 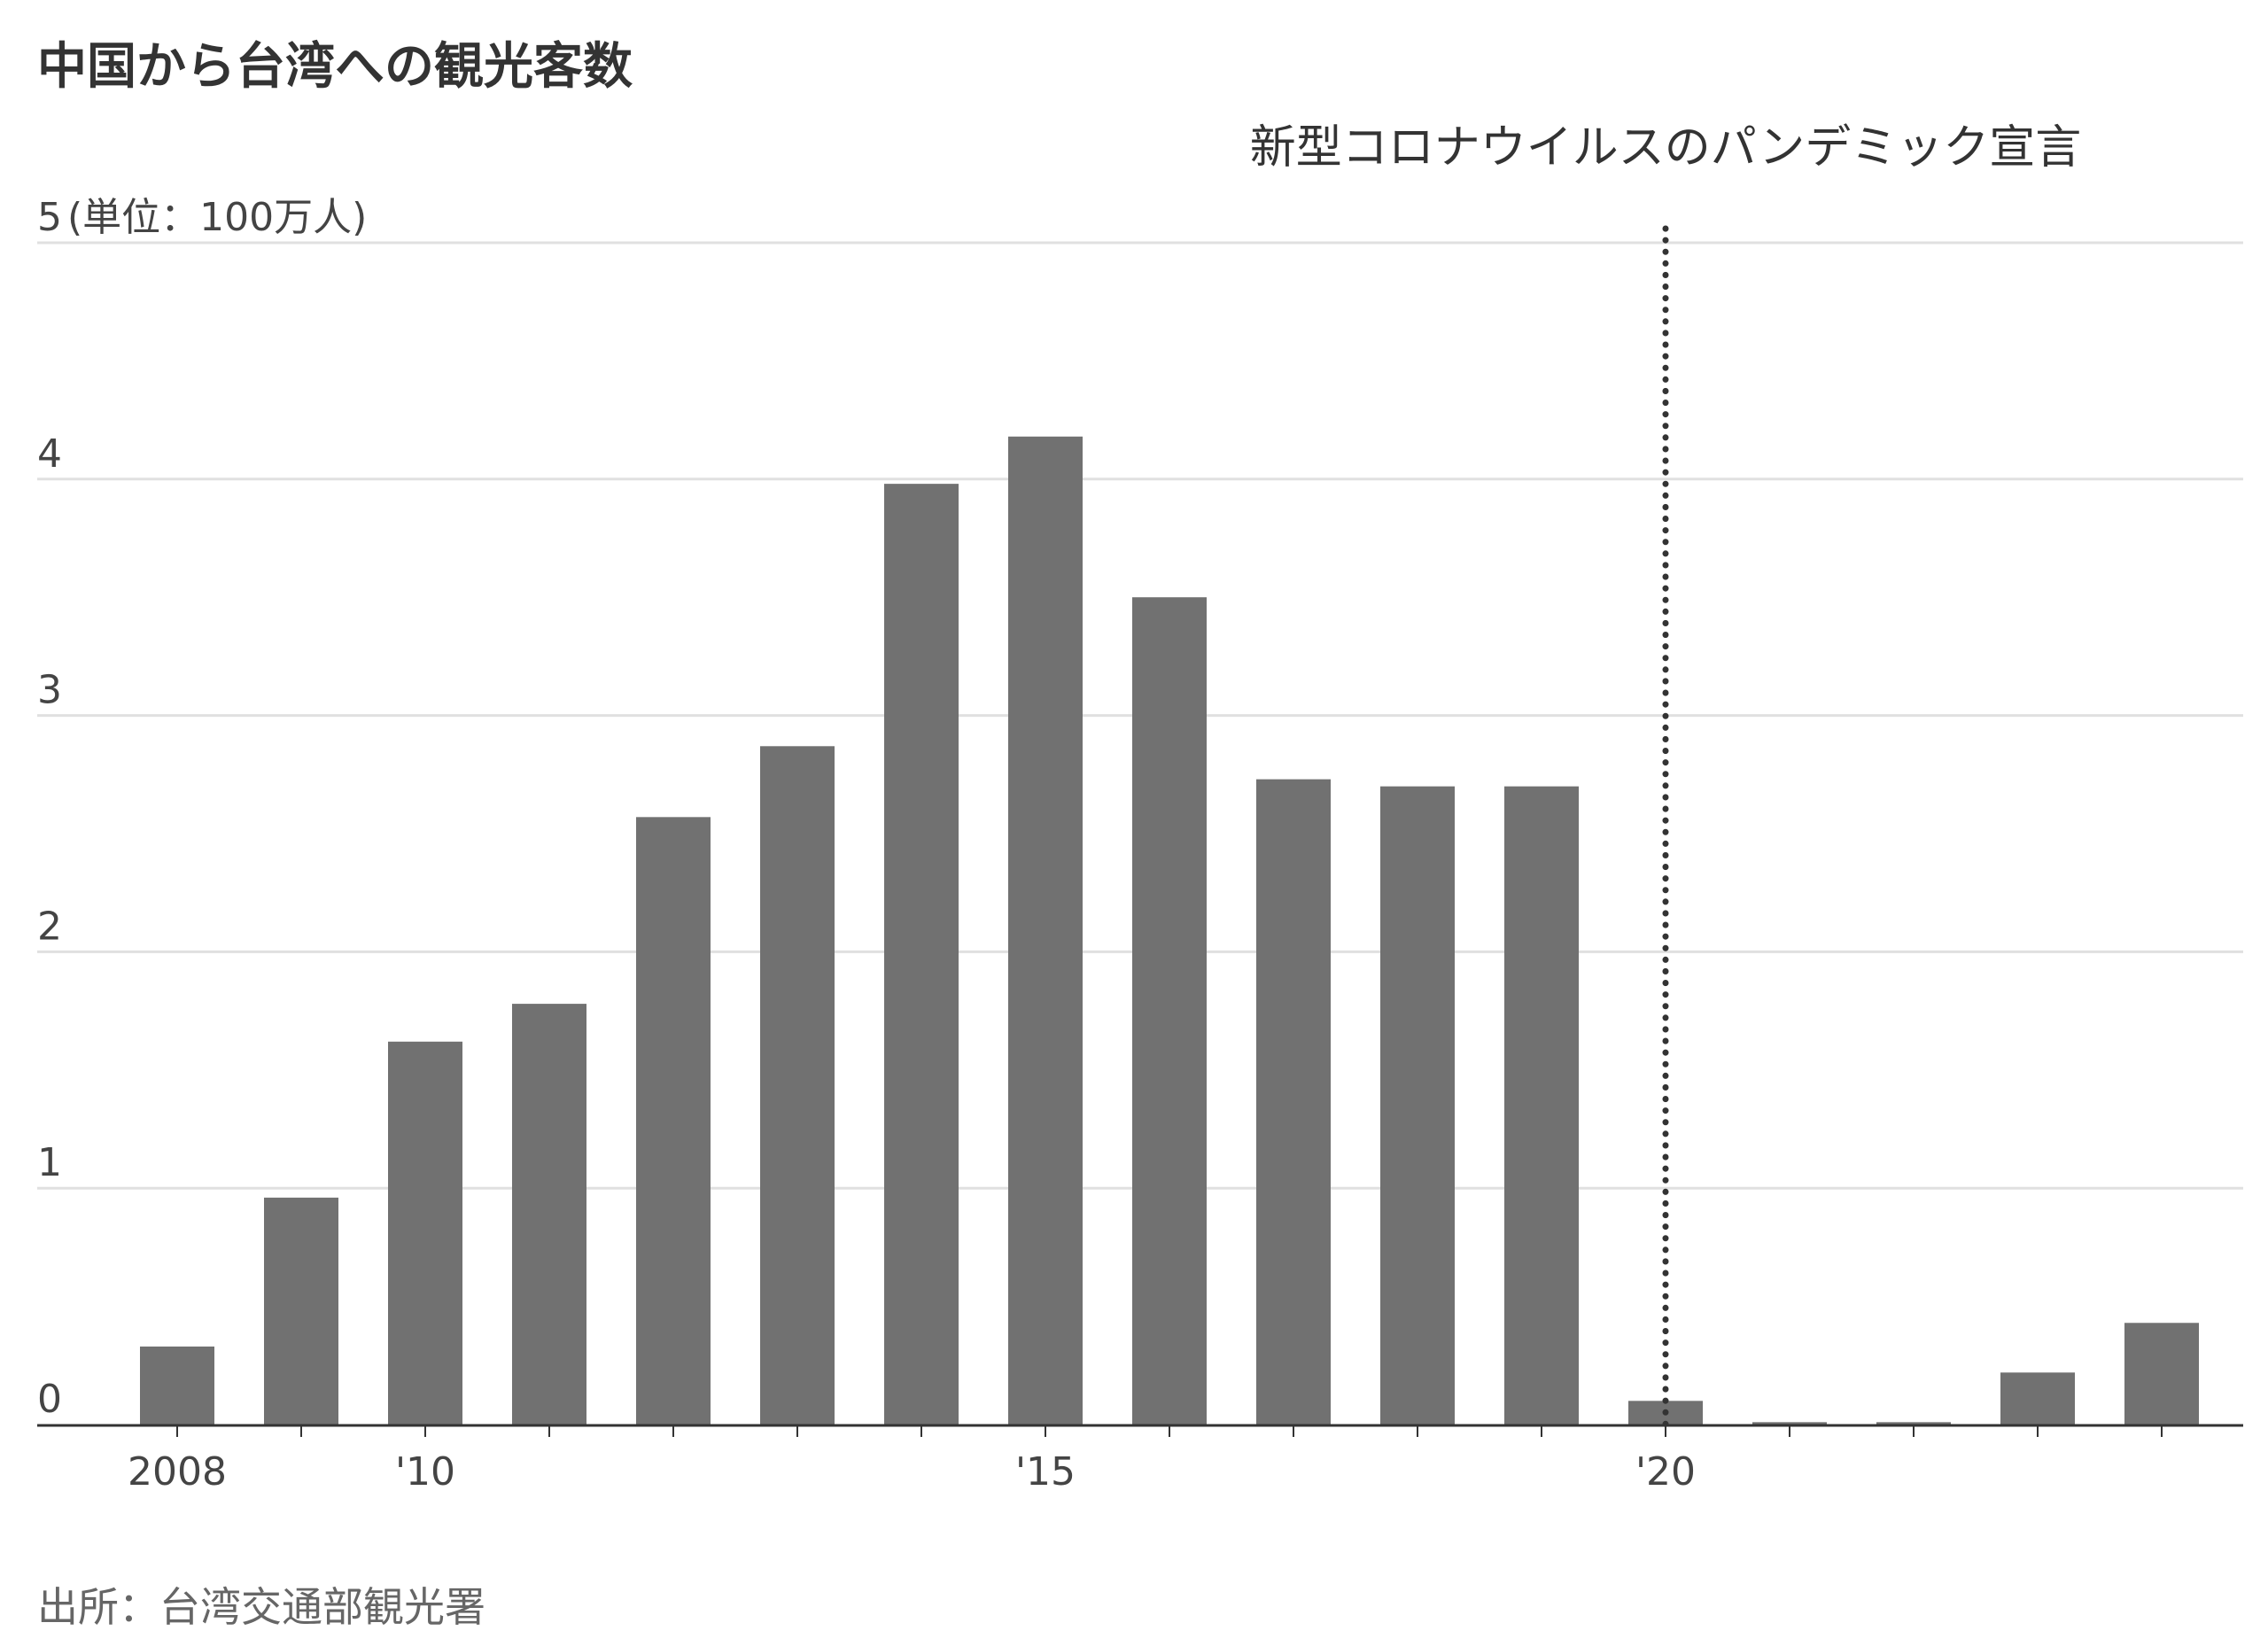 I want to click on y-tick-label-with-unit: 5 (単位：100万人), so click(x=202, y=217).